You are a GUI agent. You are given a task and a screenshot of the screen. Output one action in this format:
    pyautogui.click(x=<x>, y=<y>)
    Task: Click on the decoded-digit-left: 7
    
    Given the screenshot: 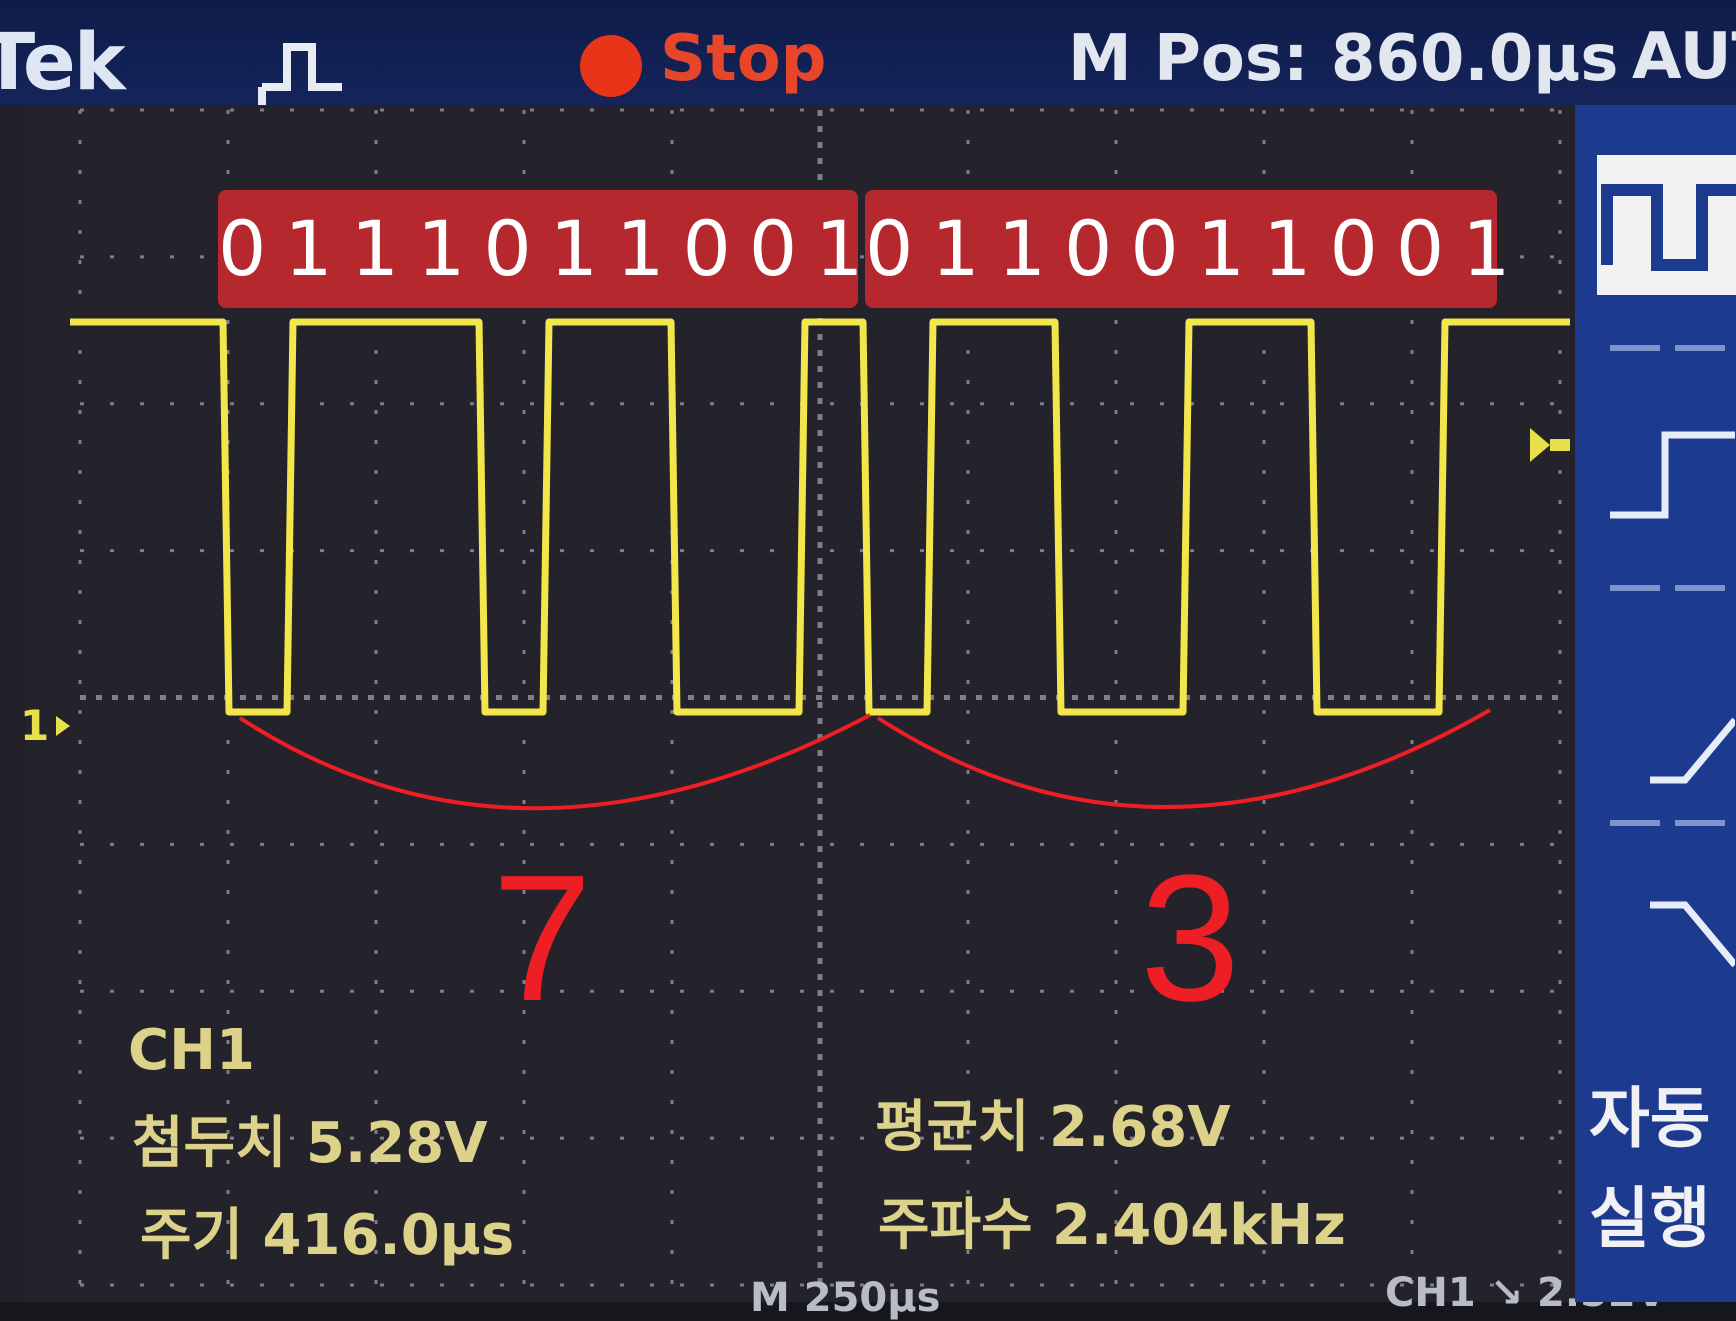 What is the action you would take?
    pyautogui.click(x=542, y=938)
    